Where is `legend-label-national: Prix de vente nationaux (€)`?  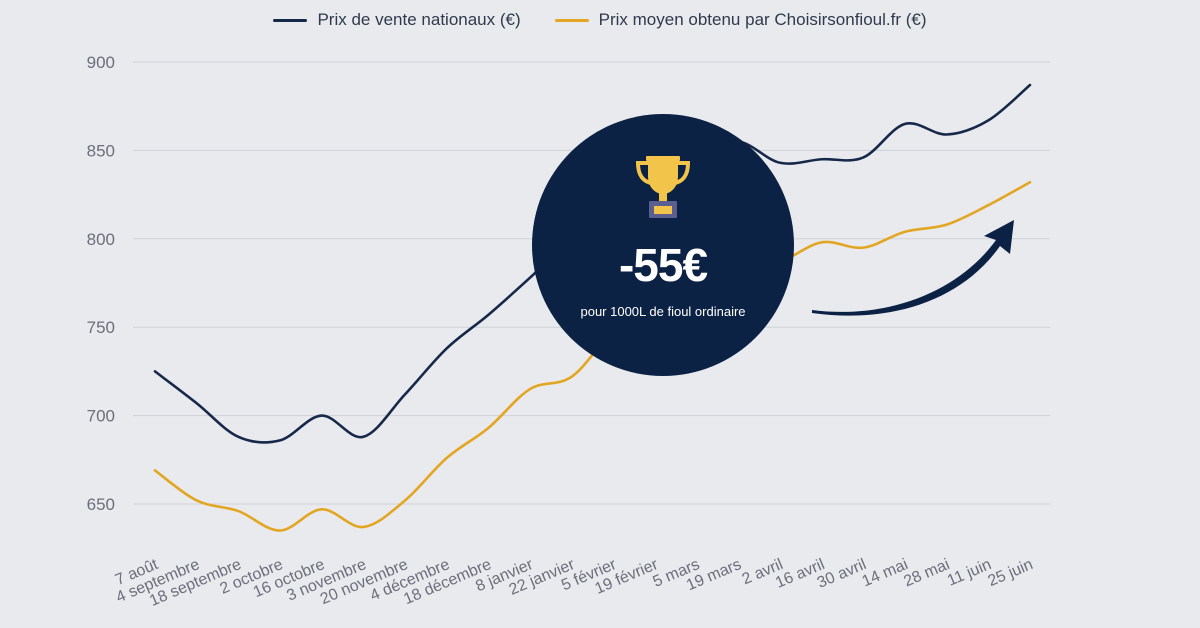 legend-label-national: Prix de vente nationaux (€) is located at coordinates (419, 19).